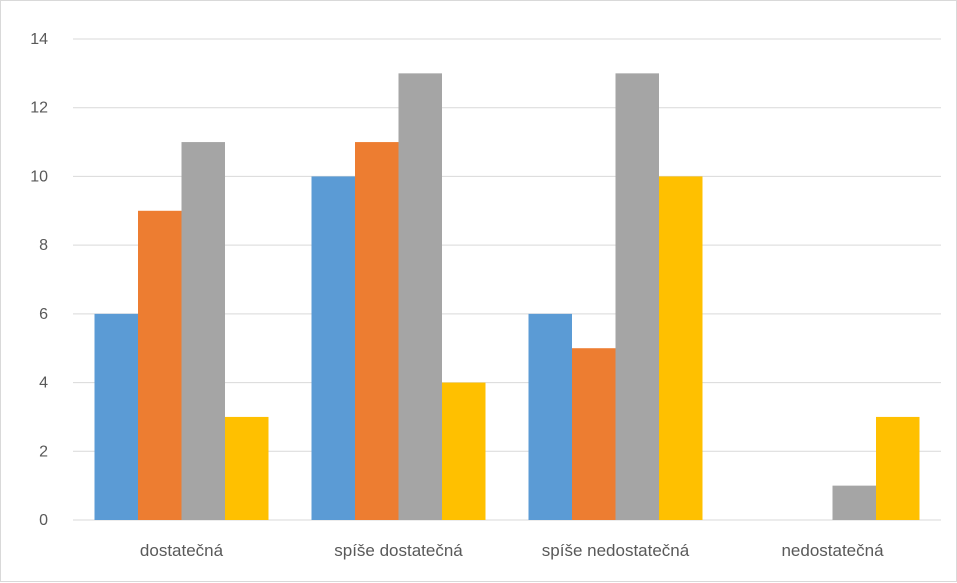  What do you see at coordinates (39, 176) in the screenshot?
I see `y-tick-label: 10` at bounding box center [39, 176].